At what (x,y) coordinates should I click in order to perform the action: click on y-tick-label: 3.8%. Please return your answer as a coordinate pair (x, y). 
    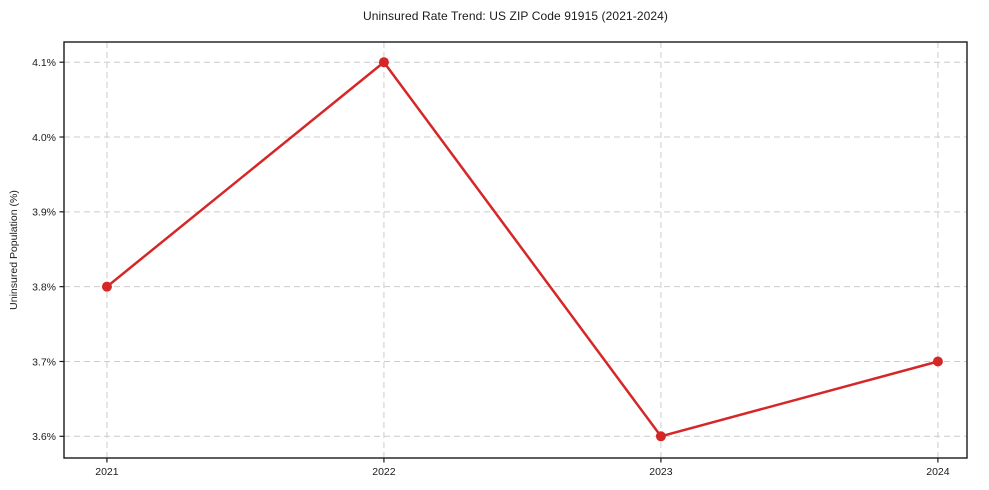
    Looking at the image, I should click on (44, 287).